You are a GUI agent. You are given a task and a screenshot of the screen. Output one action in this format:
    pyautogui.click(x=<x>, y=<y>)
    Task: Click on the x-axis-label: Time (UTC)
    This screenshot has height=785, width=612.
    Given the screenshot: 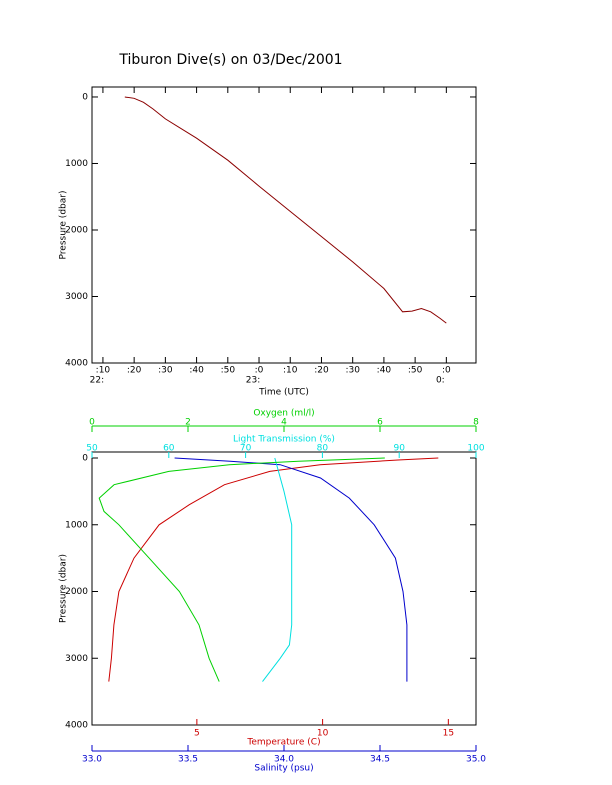 What is the action you would take?
    pyautogui.click(x=283, y=393)
    